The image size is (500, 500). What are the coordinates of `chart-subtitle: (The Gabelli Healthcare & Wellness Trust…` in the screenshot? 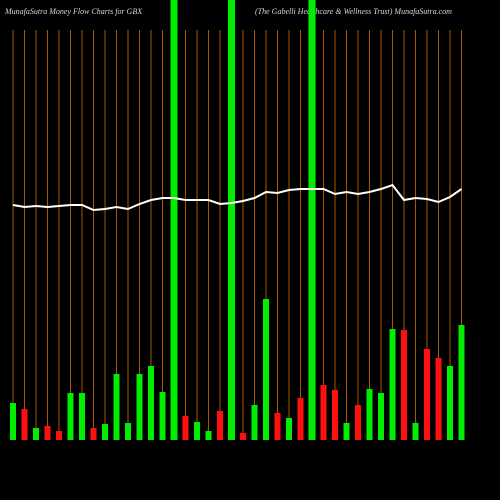 It's located at (353, 11).